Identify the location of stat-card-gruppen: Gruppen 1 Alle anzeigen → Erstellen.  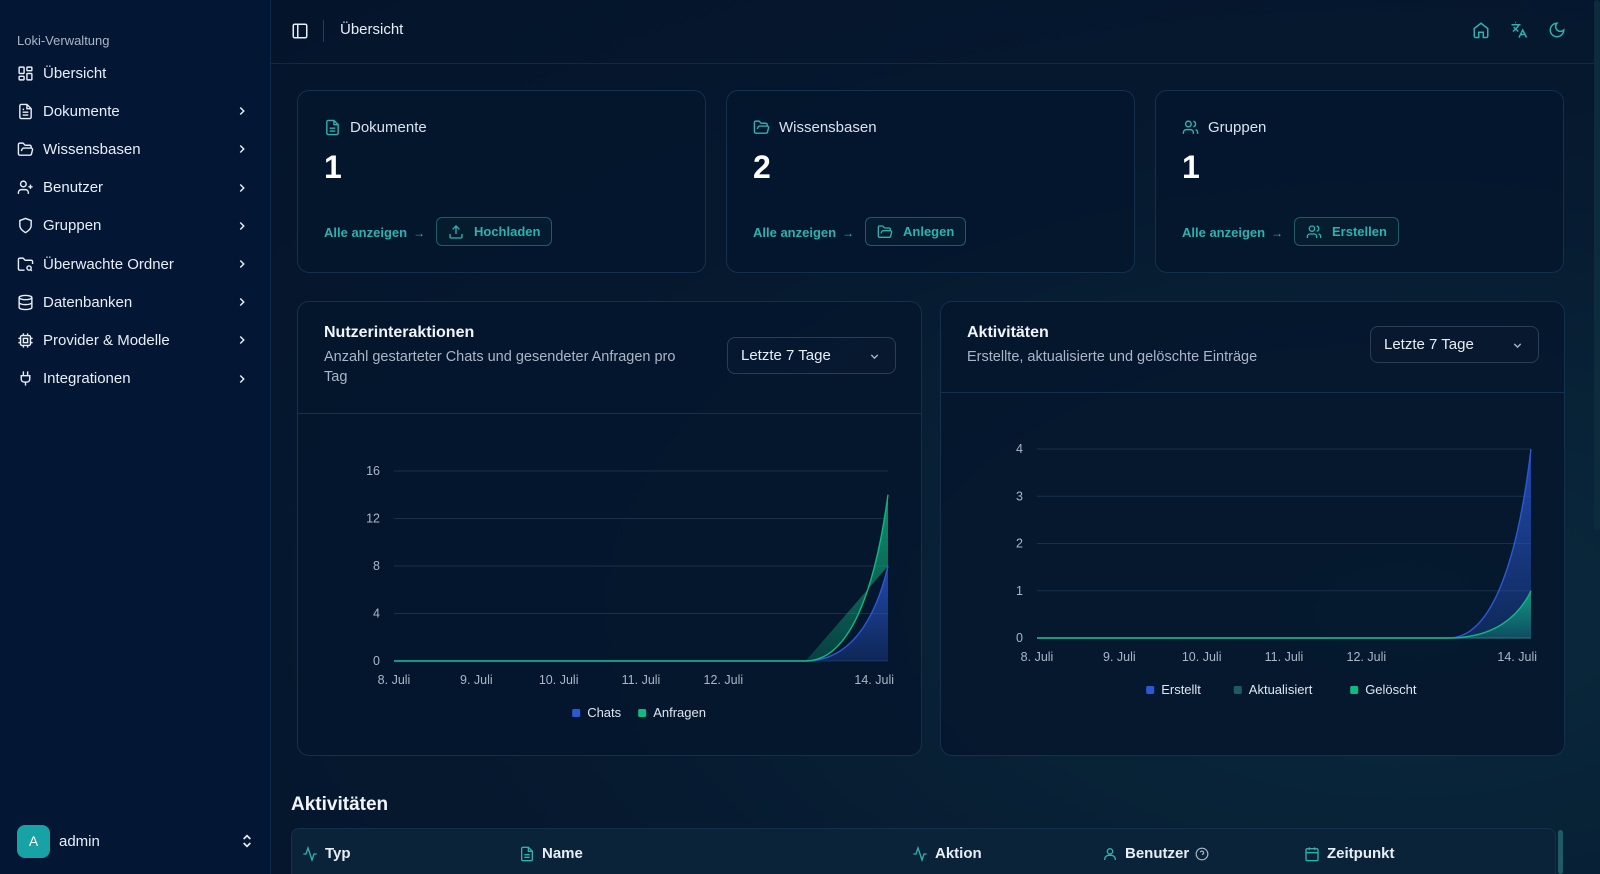
(1359, 181).